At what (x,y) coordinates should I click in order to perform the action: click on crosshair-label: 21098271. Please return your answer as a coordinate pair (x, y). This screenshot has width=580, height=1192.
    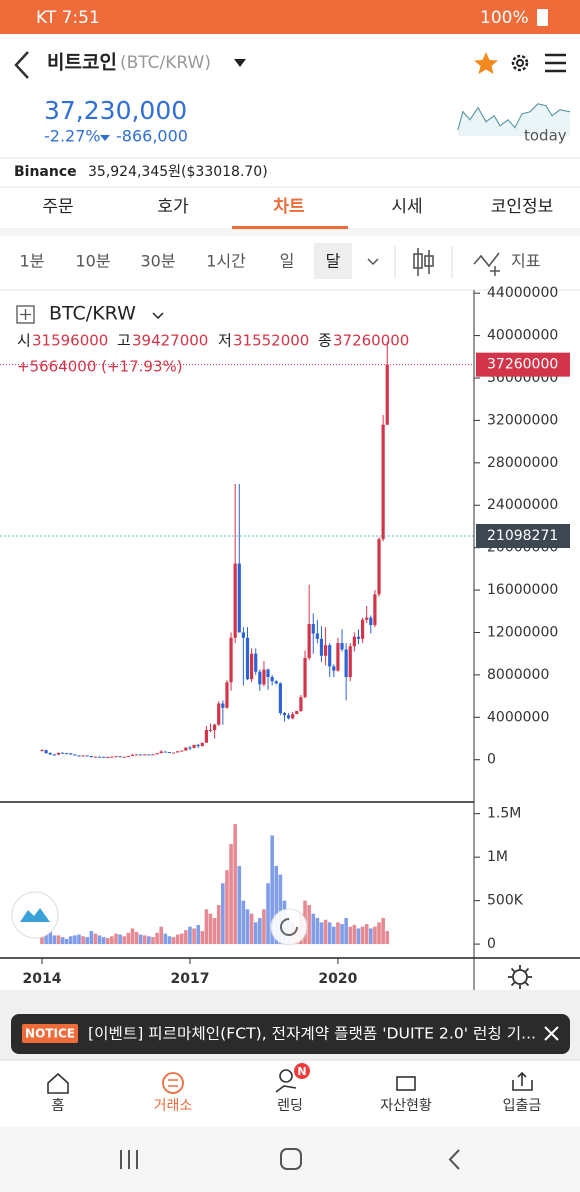
    Looking at the image, I should click on (522, 536).